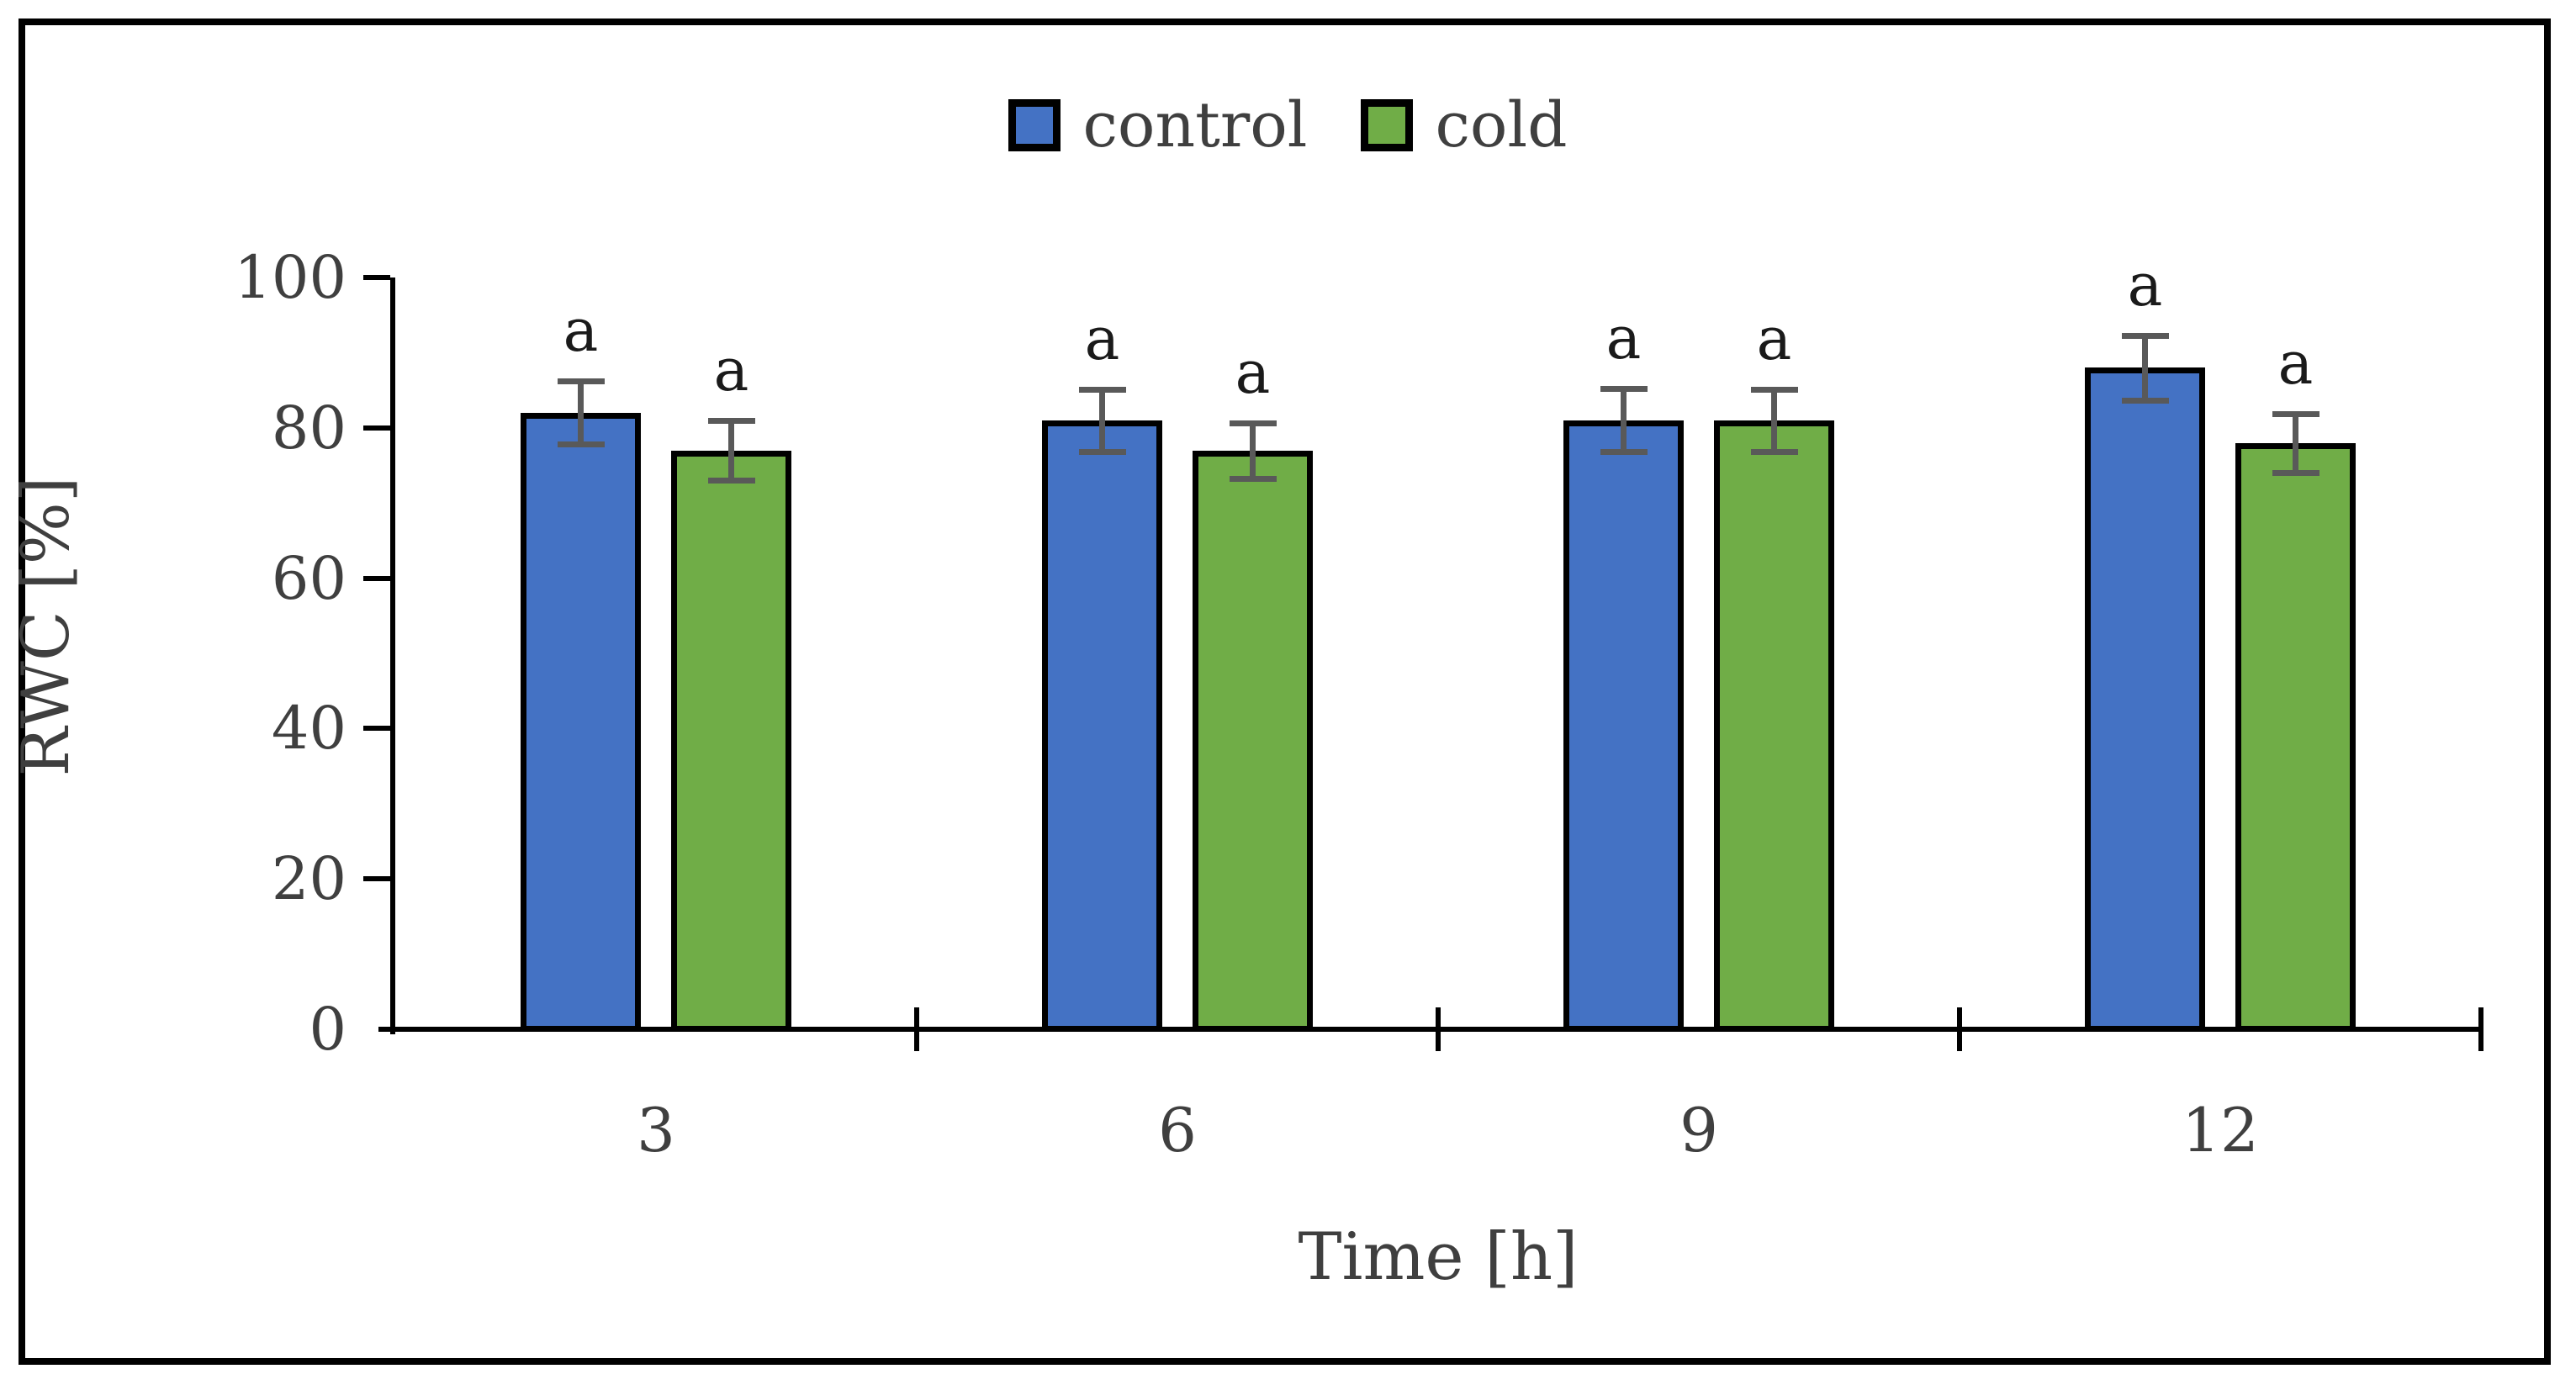  Describe the element at coordinates (308, 879) in the screenshot. I see `y-axis-tick-label: 20` at that location.